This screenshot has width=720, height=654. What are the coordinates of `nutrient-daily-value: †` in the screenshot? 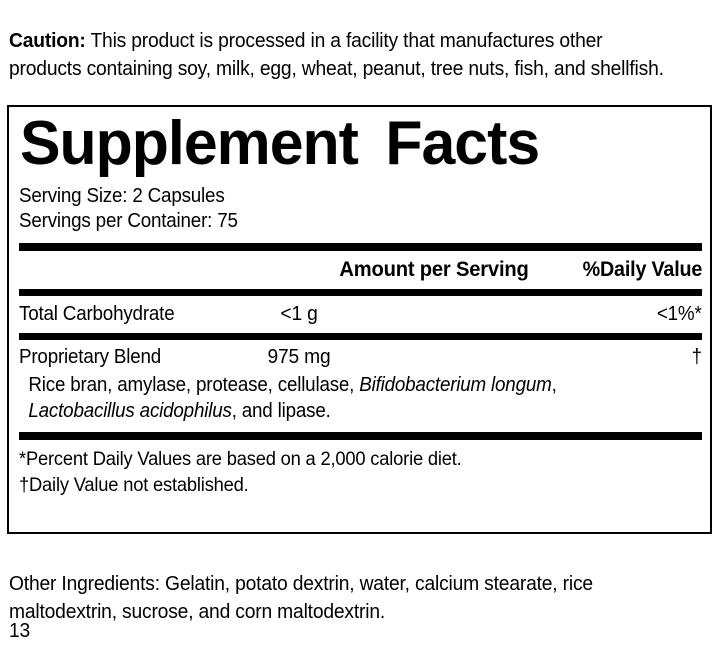 It's located at (696, 357).